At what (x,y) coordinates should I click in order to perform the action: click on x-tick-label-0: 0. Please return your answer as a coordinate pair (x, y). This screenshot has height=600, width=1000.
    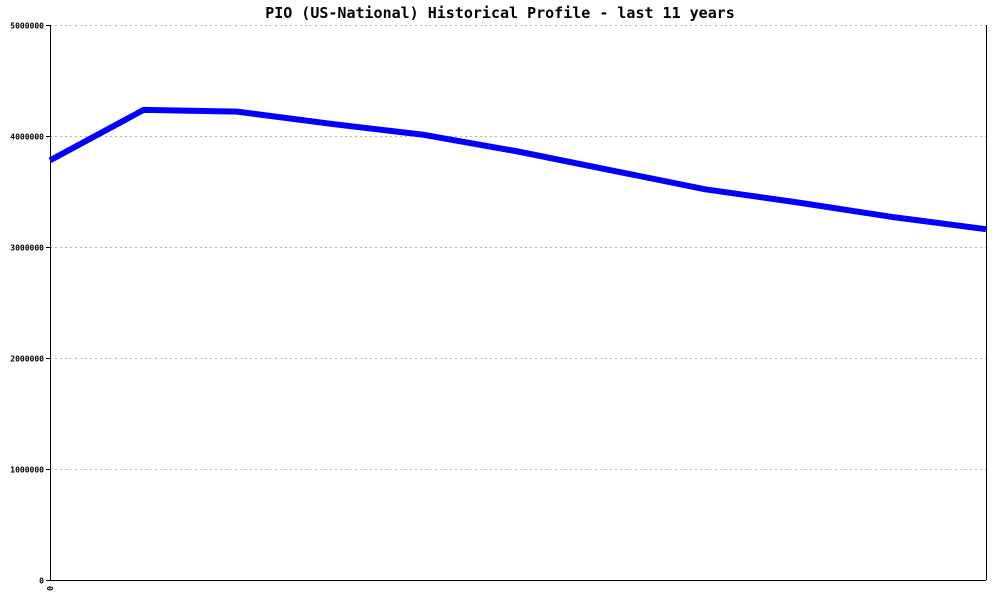
    Looking at the image, I should click on (50, 588).